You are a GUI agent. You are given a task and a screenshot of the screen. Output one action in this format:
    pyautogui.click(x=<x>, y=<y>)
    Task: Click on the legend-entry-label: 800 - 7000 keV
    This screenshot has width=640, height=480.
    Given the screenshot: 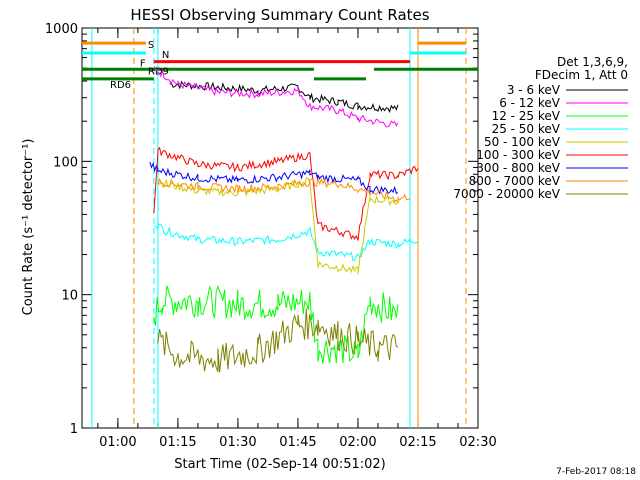 What is the action you would take?
    pyautogui.click(x=515, y=181)
    